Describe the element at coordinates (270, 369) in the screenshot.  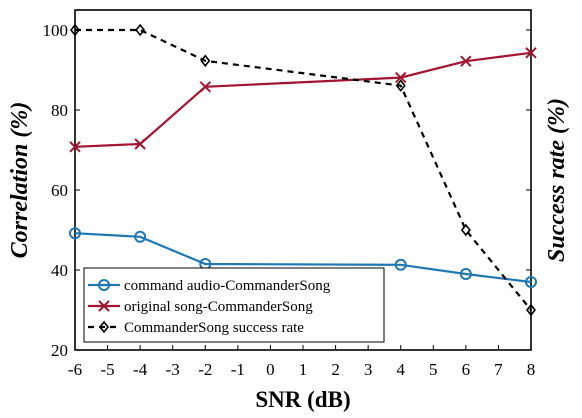
I see `x-tick-label: 0` at that location.